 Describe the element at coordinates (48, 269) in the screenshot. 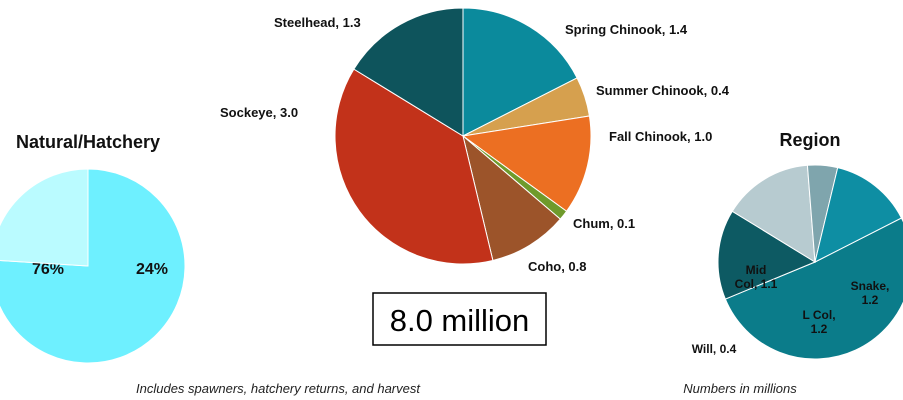

I see `natural-hatchery-slice-label-0: 76%` at that location.